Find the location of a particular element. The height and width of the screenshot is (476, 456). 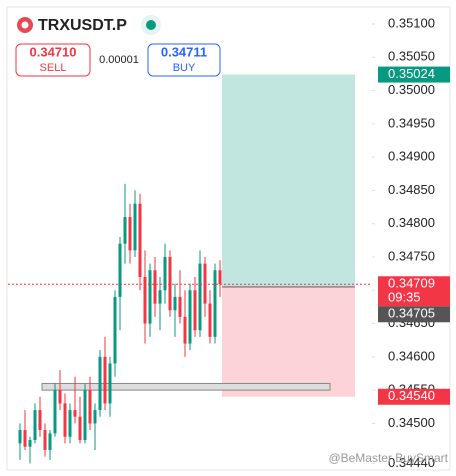

price-zone is located at coordinates (186, 386).